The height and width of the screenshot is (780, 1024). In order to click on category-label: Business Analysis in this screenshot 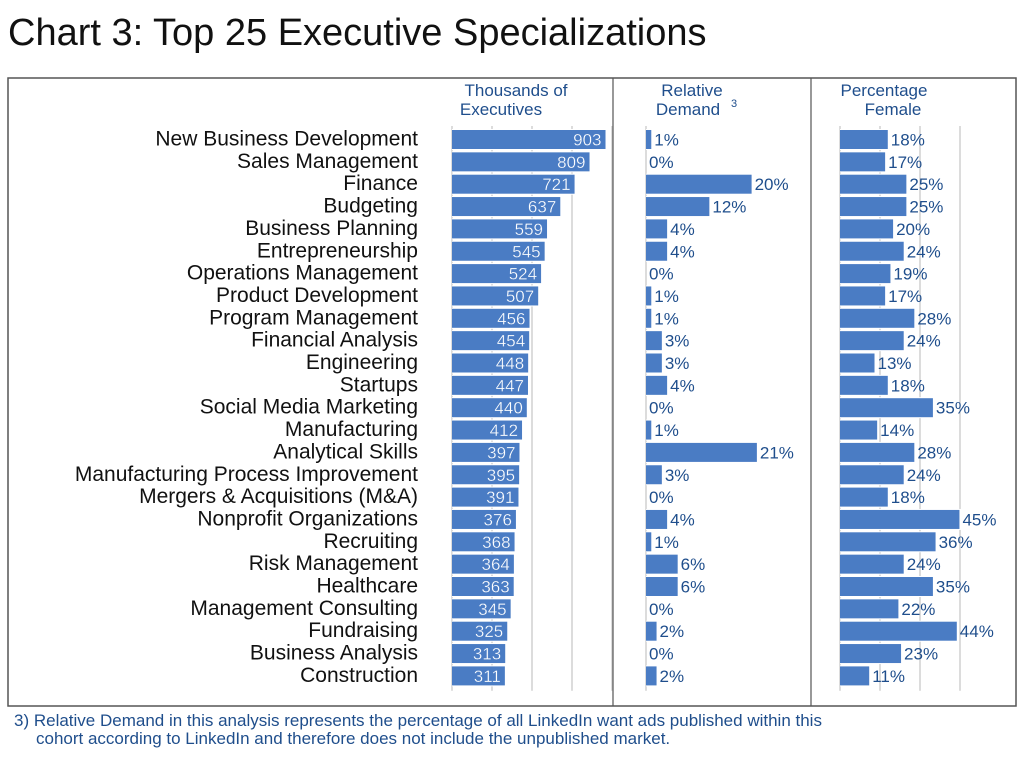, I will do `click(334, 653)`.